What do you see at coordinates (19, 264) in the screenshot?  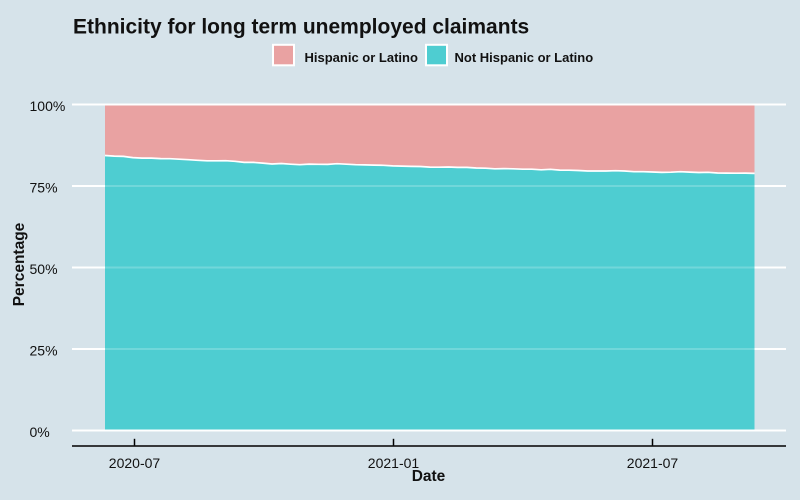 I see `svg-text: Percentage` at bounding box center [19, 264].